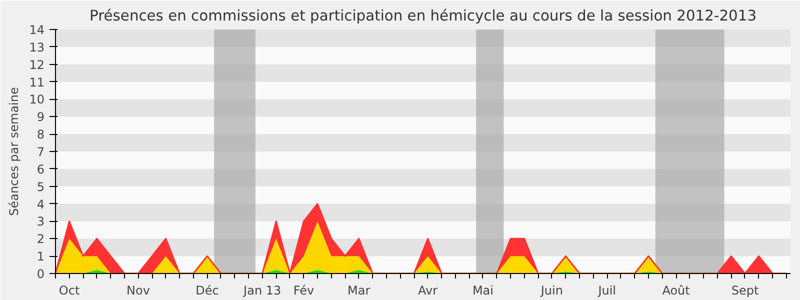 The width and height of the screenshot is (800, 300). I want to click on y-tick-label: 1, so click(40, 257).